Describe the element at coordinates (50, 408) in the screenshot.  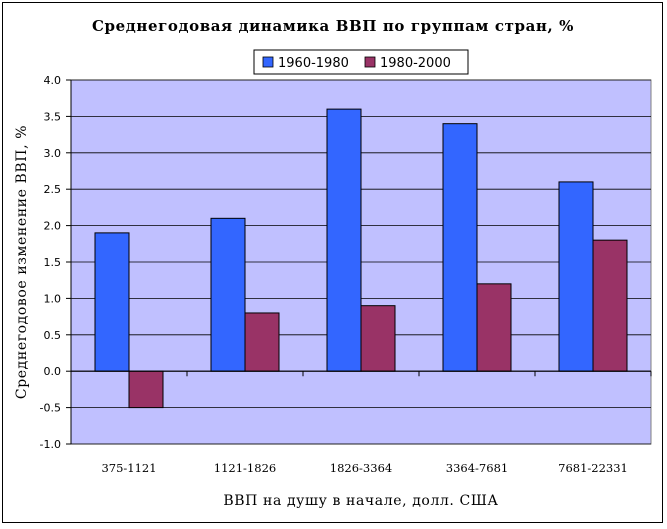
I see `y-tick-label-9: -0.5` at that location.